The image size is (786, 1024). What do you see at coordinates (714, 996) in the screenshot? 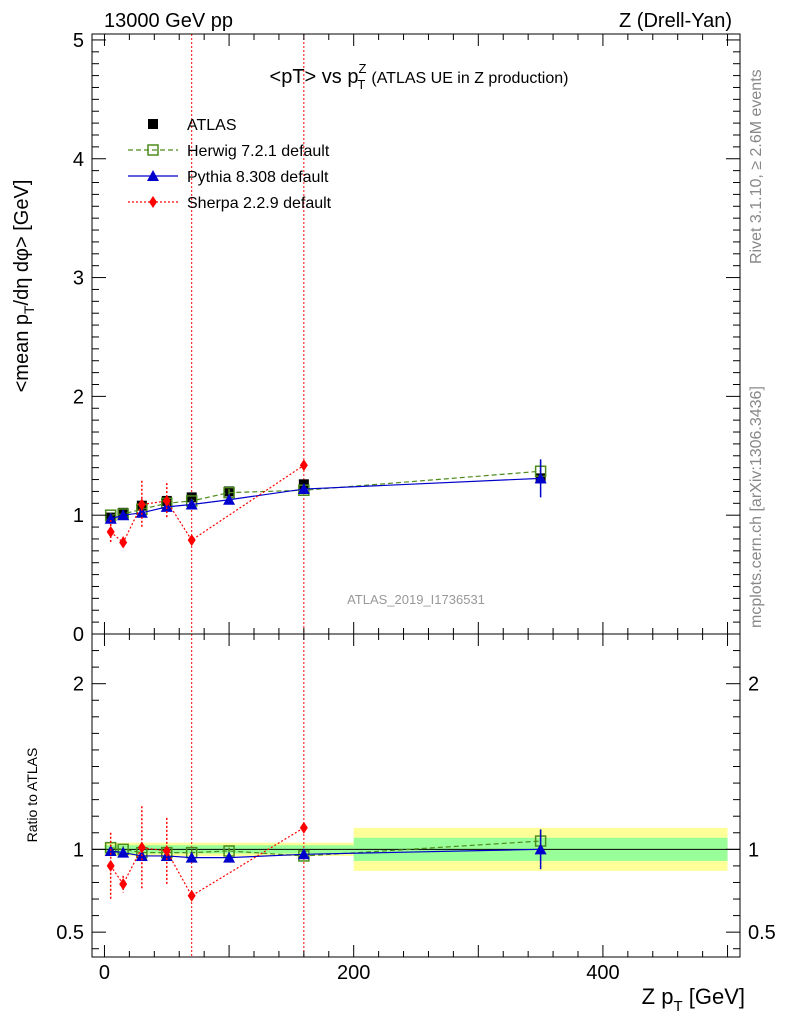
I see `xlabel-b: [GeV]` at bounding box center [714, 996].